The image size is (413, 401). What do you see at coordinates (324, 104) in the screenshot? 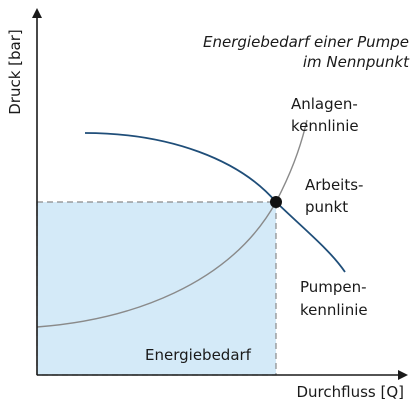
I see `curve-label: Anlagen-` at bounding box center [324, 104].